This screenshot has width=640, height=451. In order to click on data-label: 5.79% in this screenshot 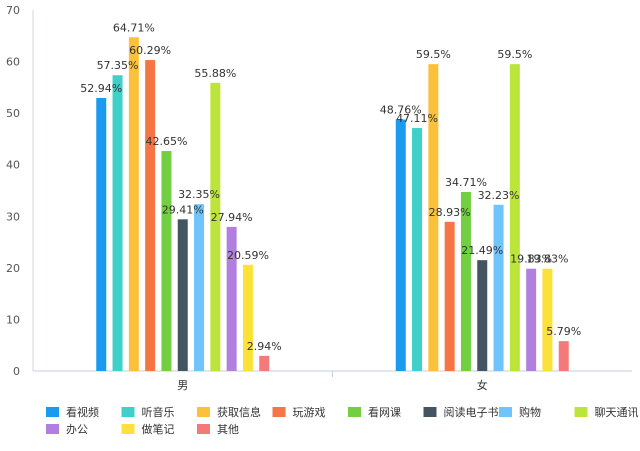, I will do `click(563, 331)`.